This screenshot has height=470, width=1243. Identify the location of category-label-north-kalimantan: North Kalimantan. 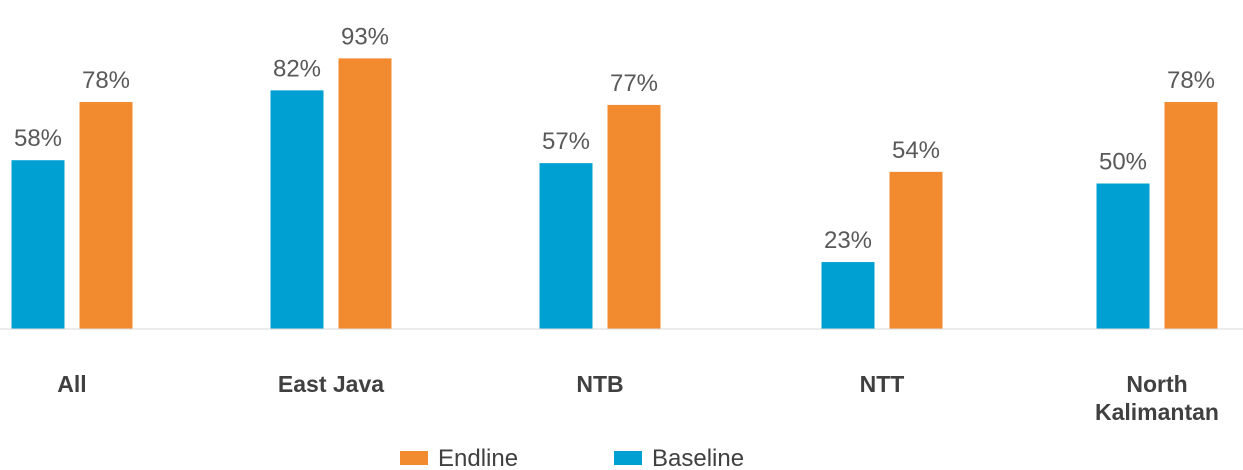
(1157, 398).